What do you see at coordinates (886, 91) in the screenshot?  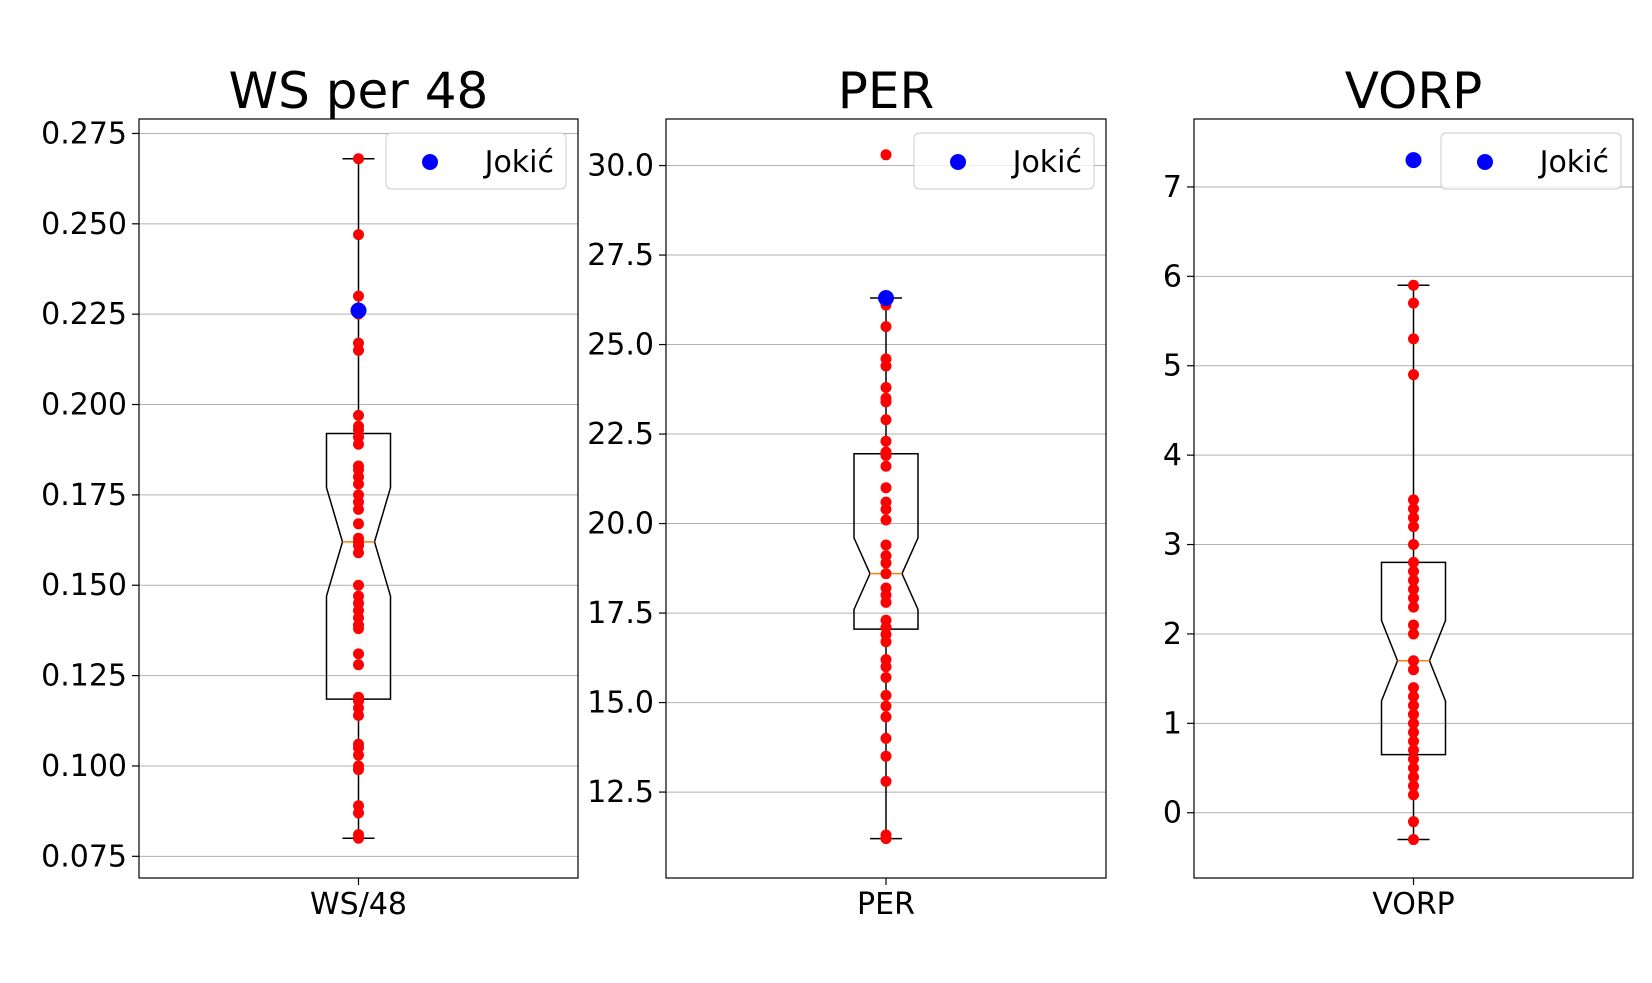 I see `panel-title: PER` at bounding box center [886, 91].